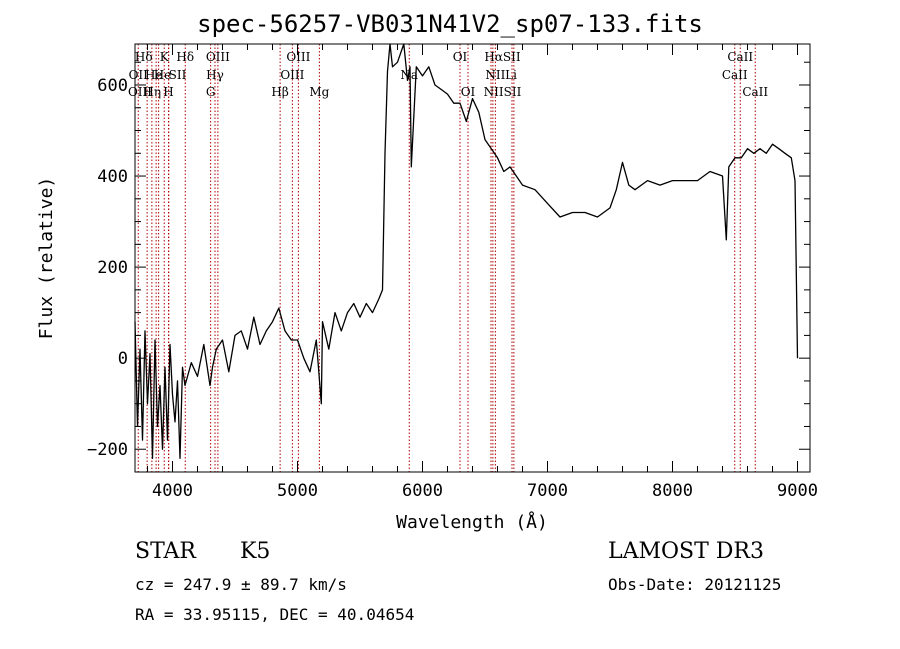 This screenshot has height=649, width=900. Describe the element at coordinates (168, 92) in the screenshot. I see `line-label: H` at that location.